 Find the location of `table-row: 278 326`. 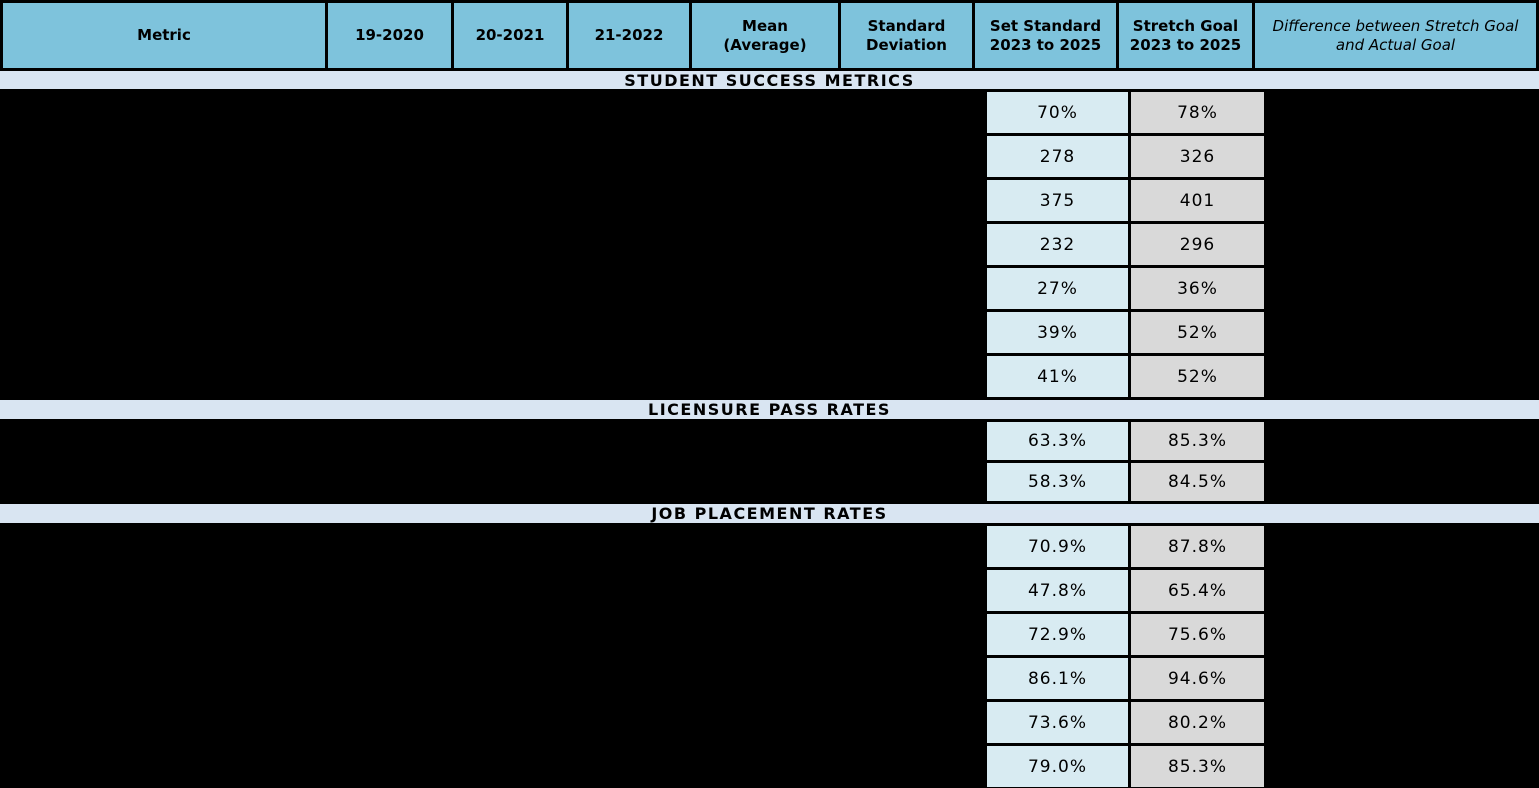

table-row: 278 326 is located at coordinates (1125, 156).